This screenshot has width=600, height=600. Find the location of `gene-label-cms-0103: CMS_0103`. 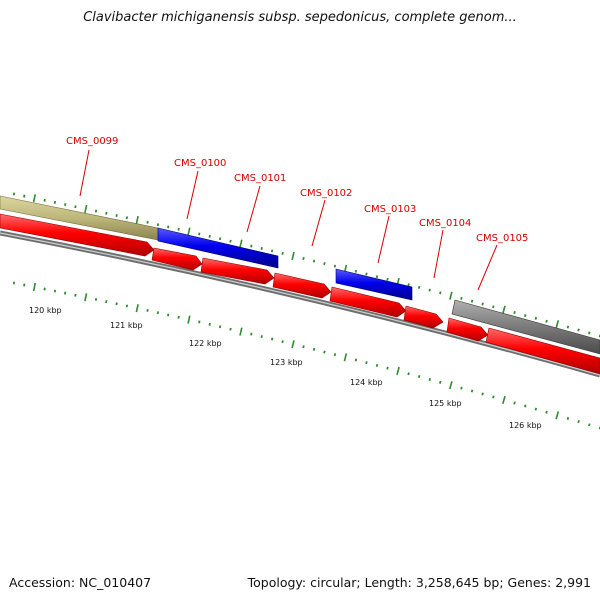

gene-label-cms-0103: CMS_0103 is located at coordinates (390, 209).